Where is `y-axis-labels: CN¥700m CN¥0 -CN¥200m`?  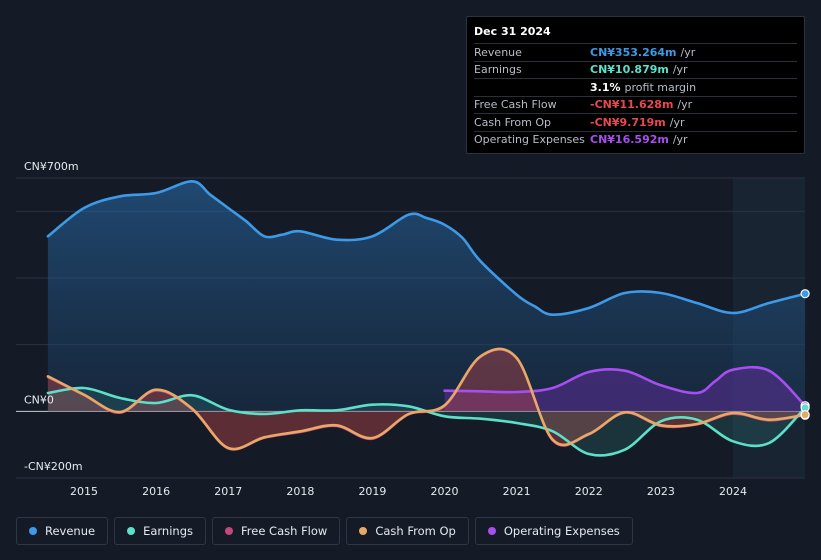
y-axis-labels: CN¥700m CN¥0 -CN¥200m is located at coordinates (53, 316).